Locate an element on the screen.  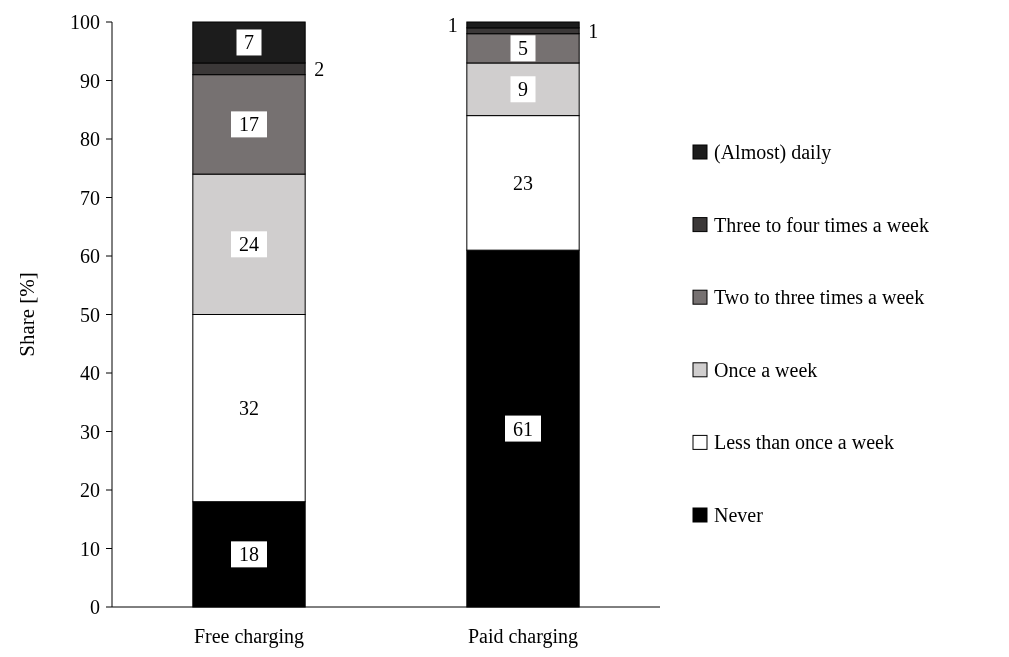
y-tick-label: 0 is located at coordinates (95, 607).